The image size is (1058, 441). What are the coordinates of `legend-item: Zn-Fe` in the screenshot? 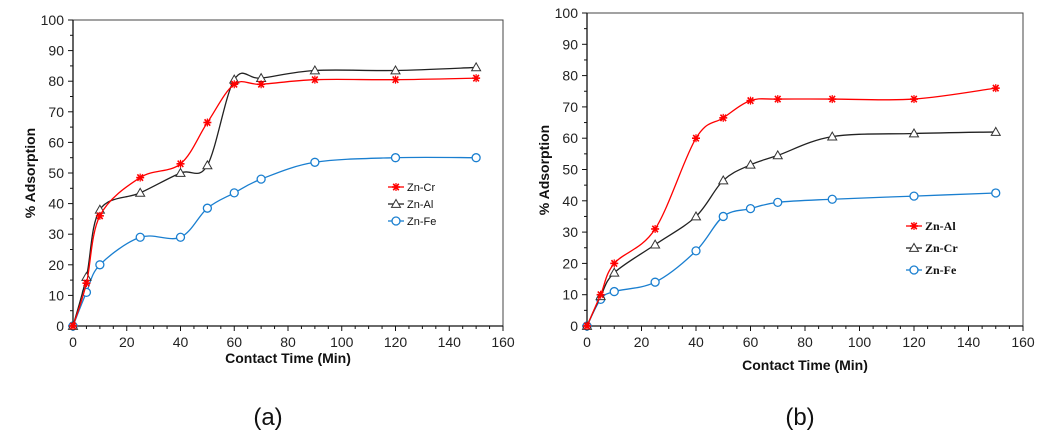 It's located at (412, 222).